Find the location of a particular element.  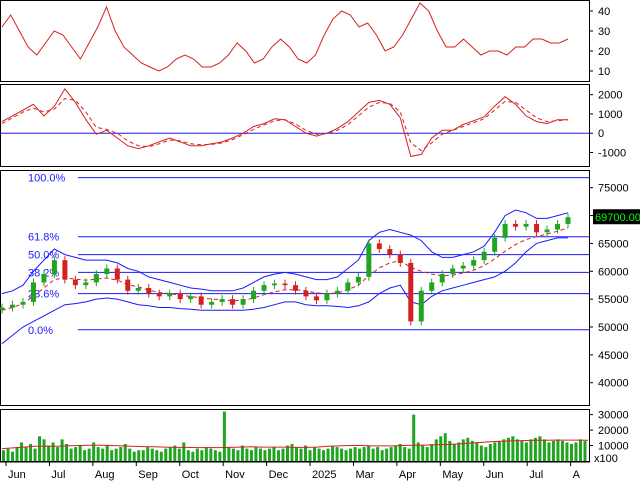

price-tick-label: 60000 is located at coordinates (613, 272).